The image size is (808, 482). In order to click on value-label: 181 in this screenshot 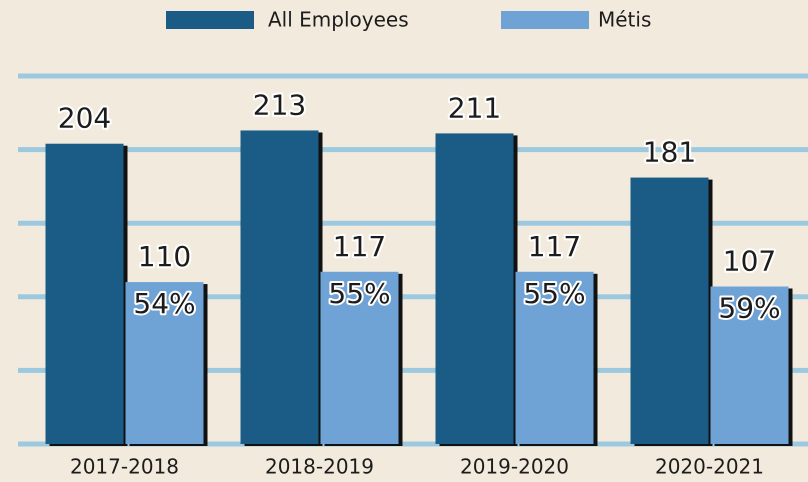, I will do `click(669, 152)`.